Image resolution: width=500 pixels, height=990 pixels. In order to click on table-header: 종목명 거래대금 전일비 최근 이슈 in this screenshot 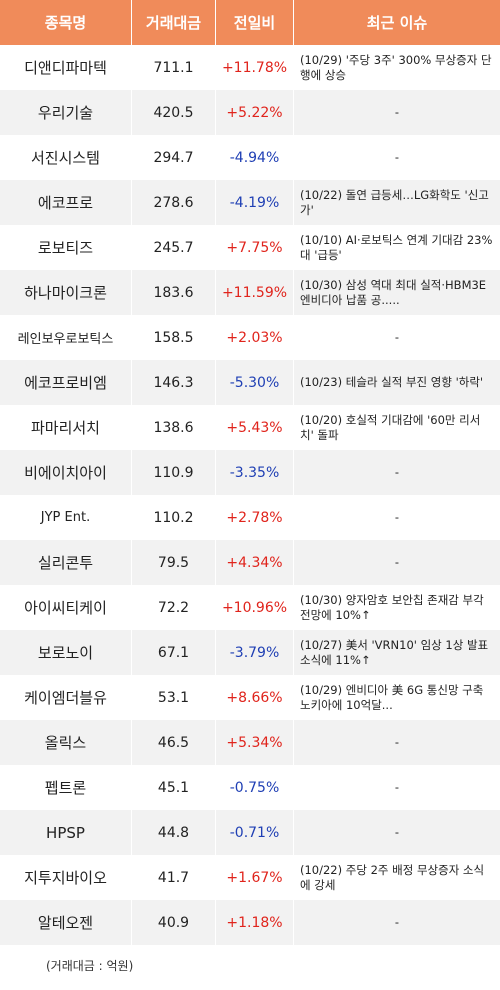, I will do `click(250, 22)`.